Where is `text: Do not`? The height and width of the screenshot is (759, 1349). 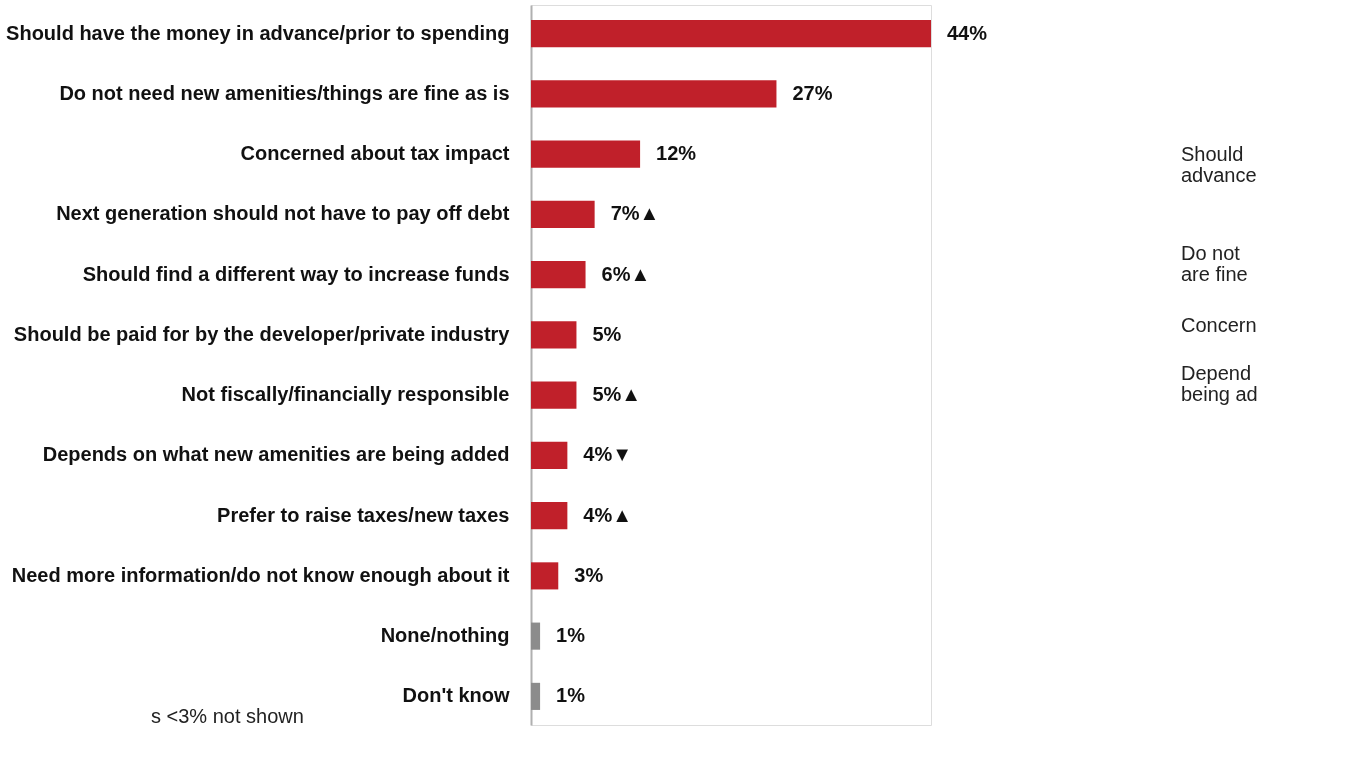 text: Do not is located at coordinates (1211, 253).